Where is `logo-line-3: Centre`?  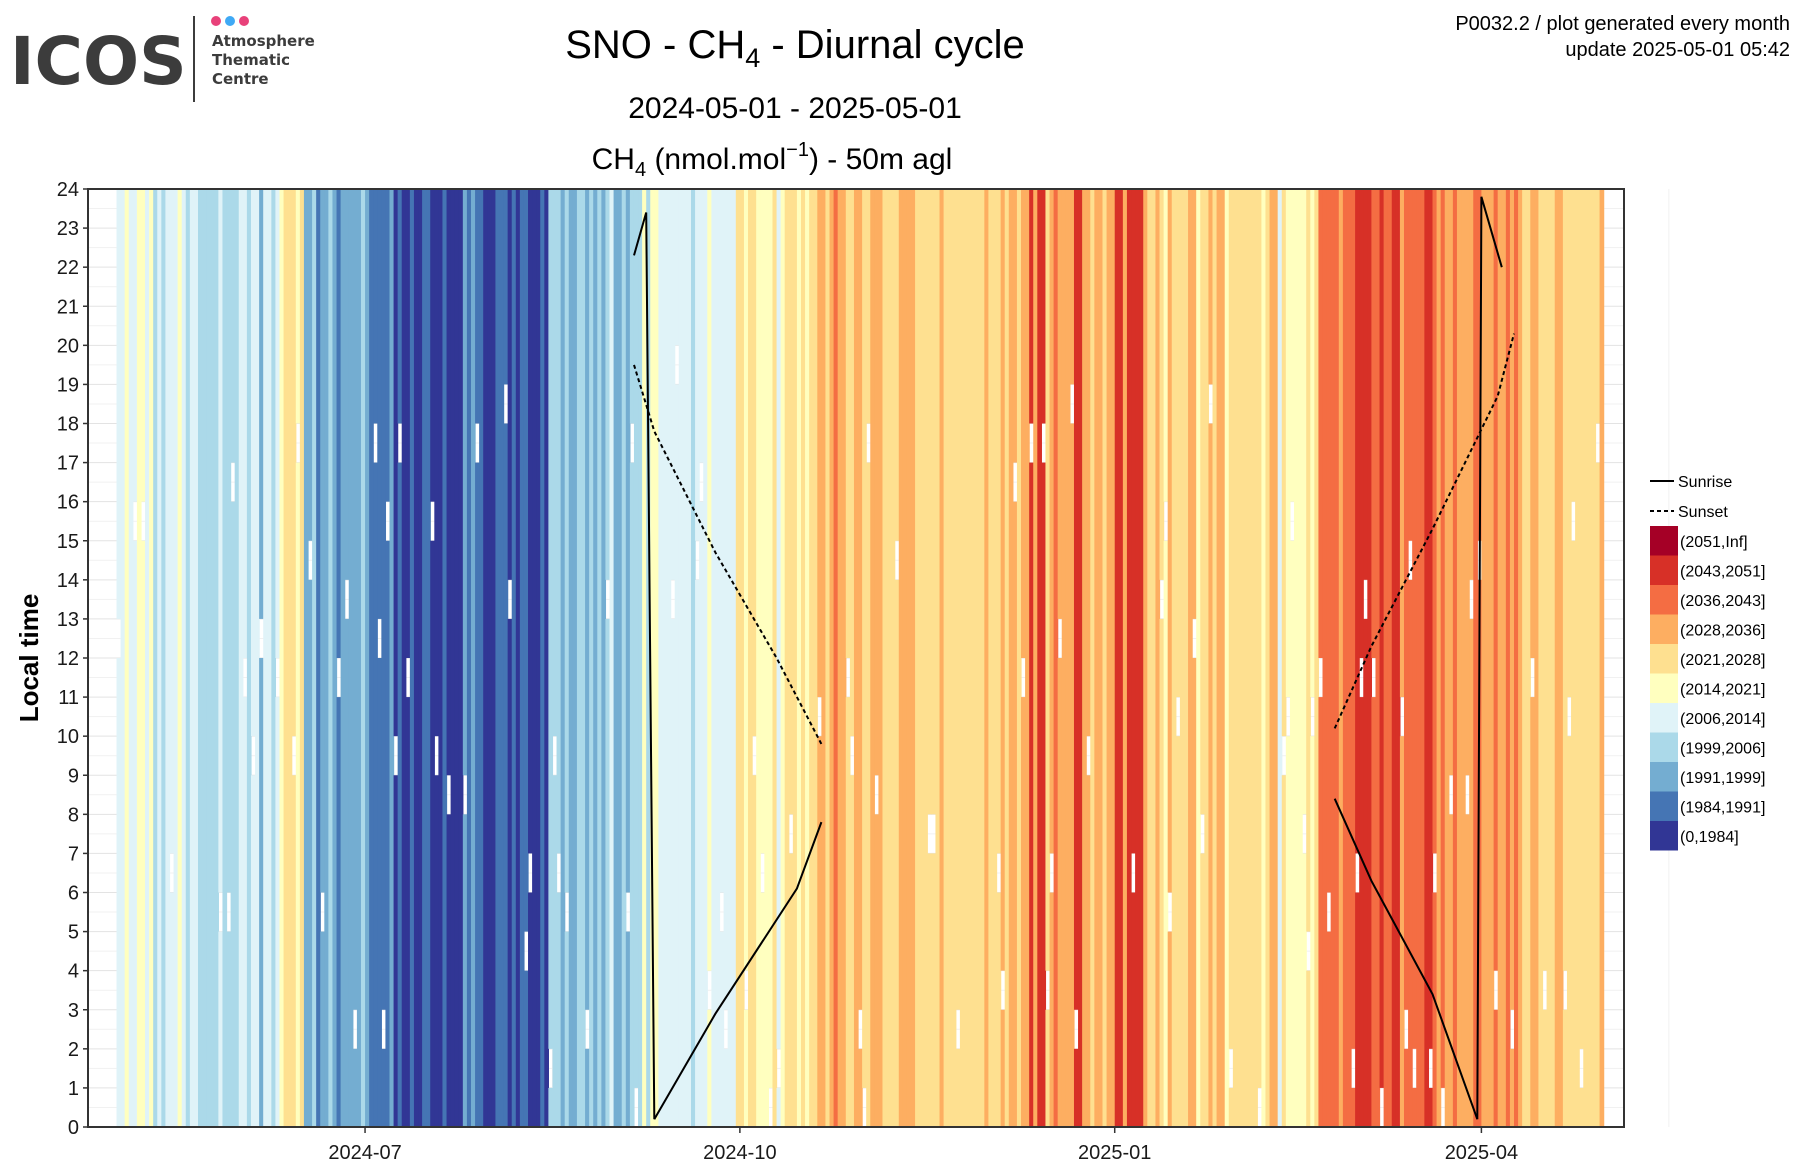 logo-line-3: Centre is located at coordinates (240, 79).